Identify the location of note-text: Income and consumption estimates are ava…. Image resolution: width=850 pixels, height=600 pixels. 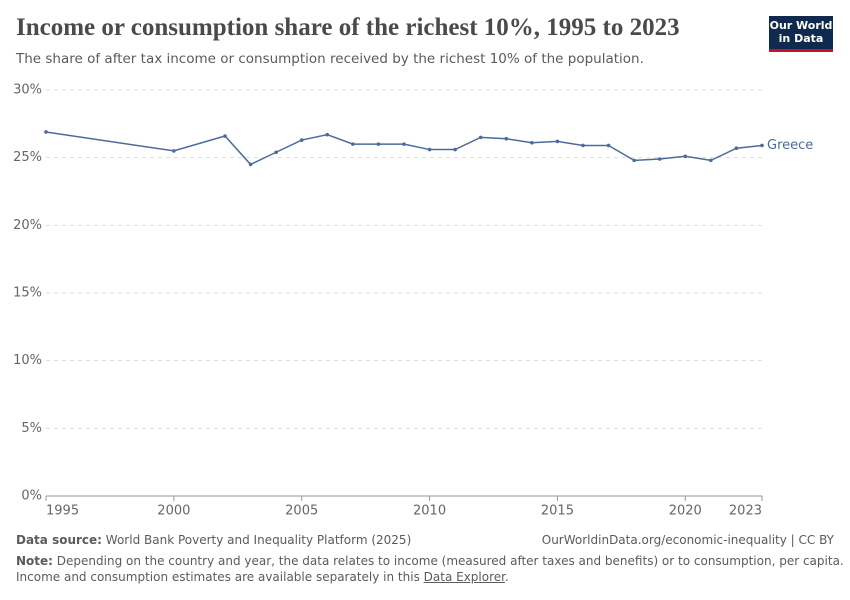
(220, 577).